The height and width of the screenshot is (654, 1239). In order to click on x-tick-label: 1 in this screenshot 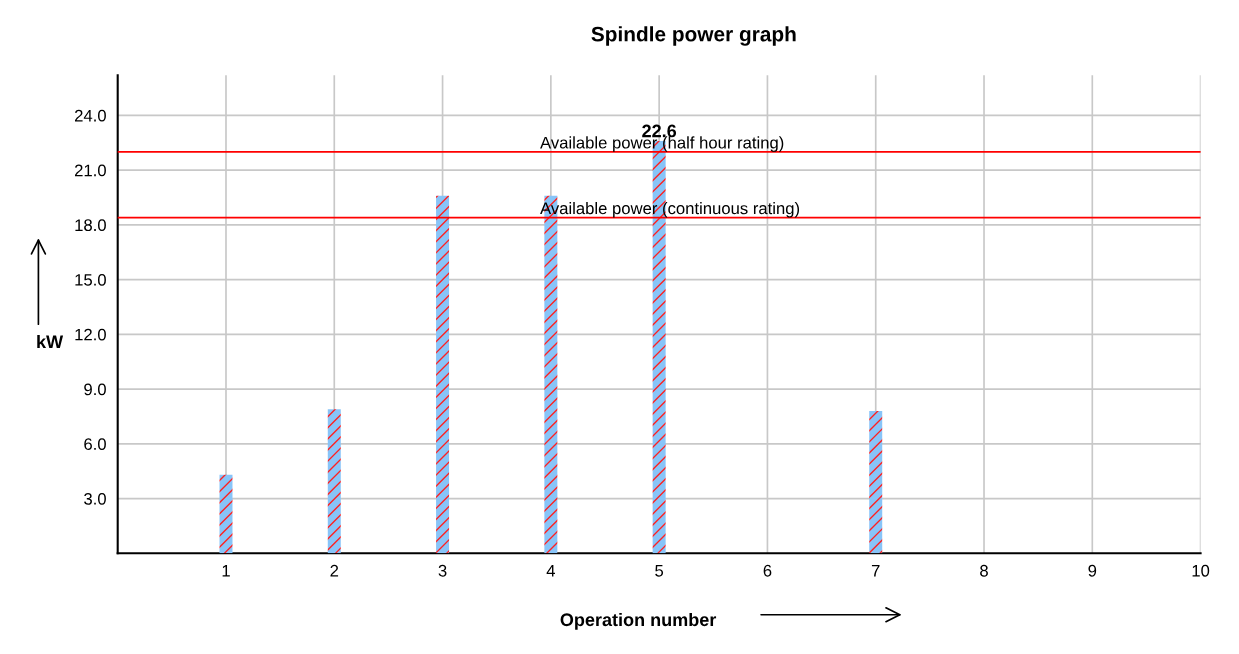, I will do `click(226, 571)`.